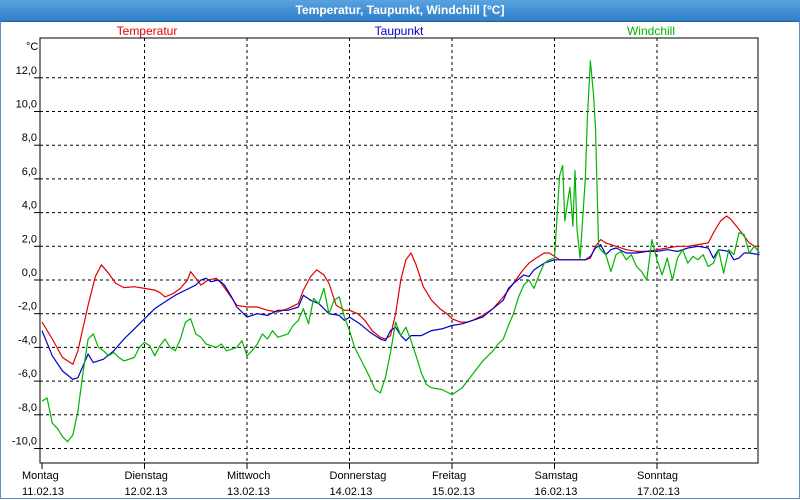 This screenshot has width=800, height=500. What do you see at coordinates (358, 476) in the screenshot?
I see `x-tick-weekday: Donnerstag` at bounding box center [358, 476].